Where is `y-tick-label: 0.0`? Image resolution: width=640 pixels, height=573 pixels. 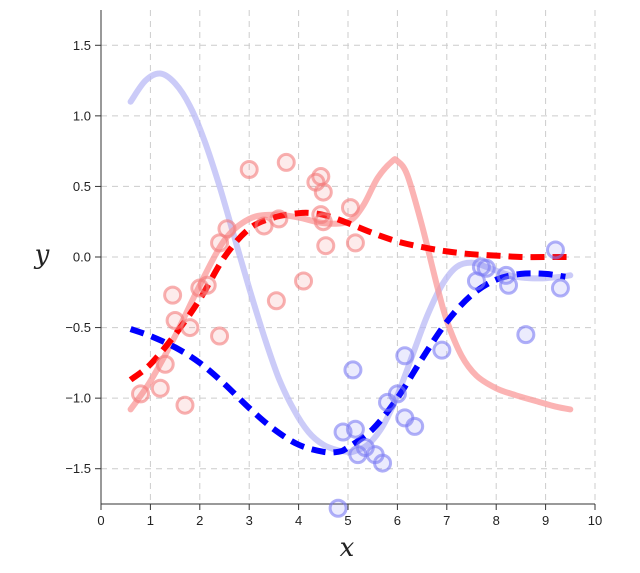 y-tick-label: 0.0 is located at coordinates (82, 257).